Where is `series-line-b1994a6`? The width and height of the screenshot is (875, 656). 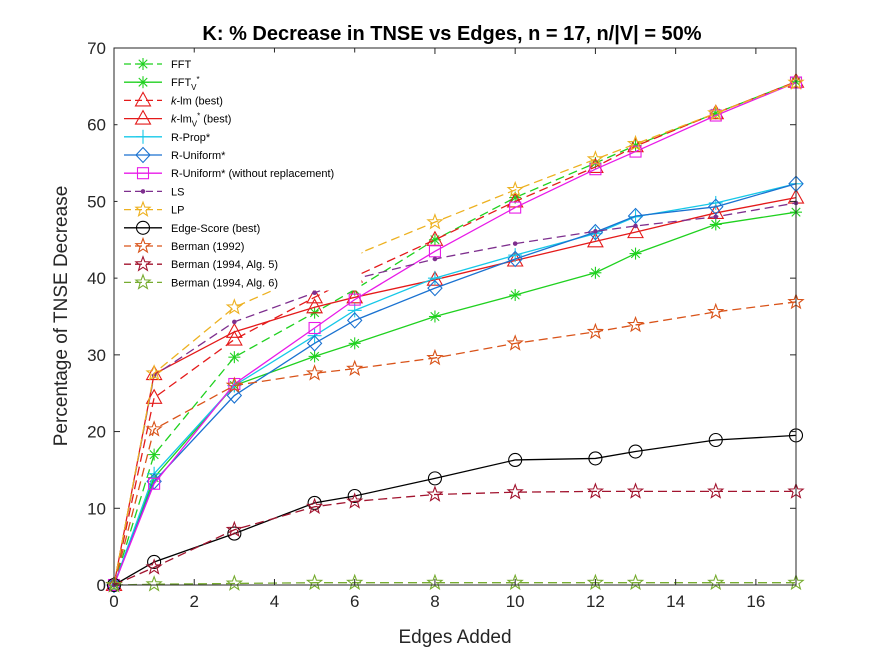
series-line-b1994a6 is located at coordinates (454, 584).